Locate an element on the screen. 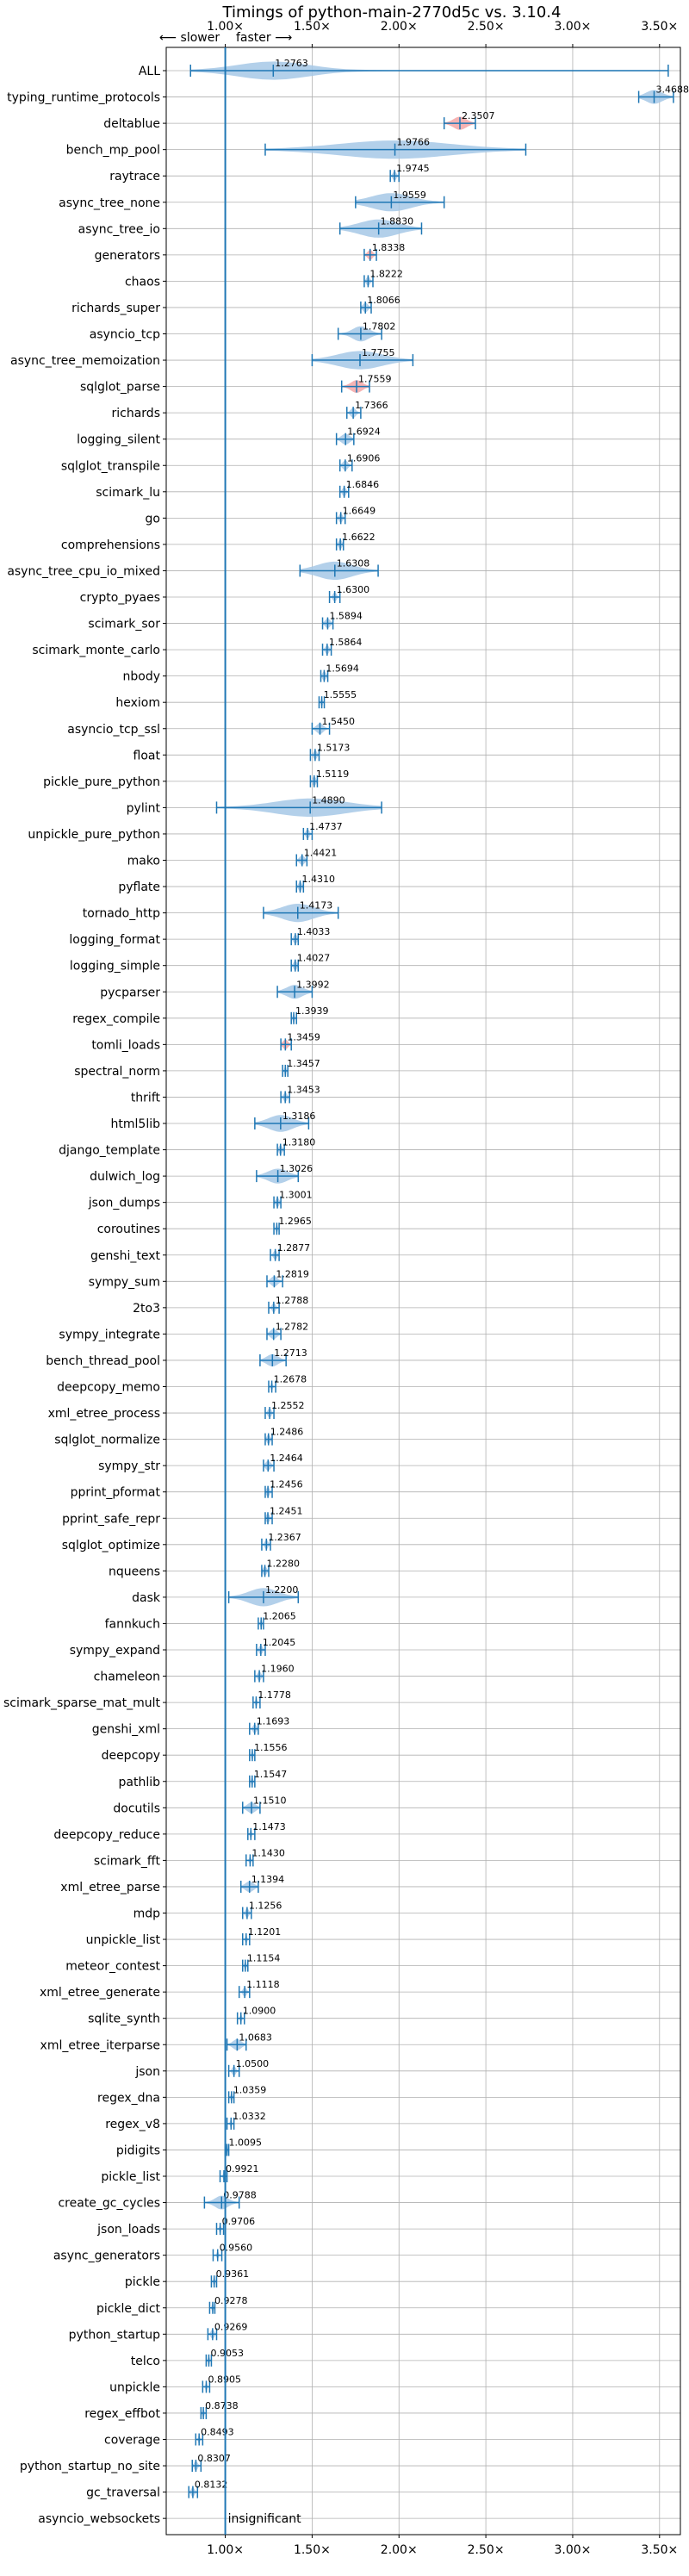 The height and width of the screenshot is (2576, 689). value-label: 0.9361 is located at coordinates (233, 2274).